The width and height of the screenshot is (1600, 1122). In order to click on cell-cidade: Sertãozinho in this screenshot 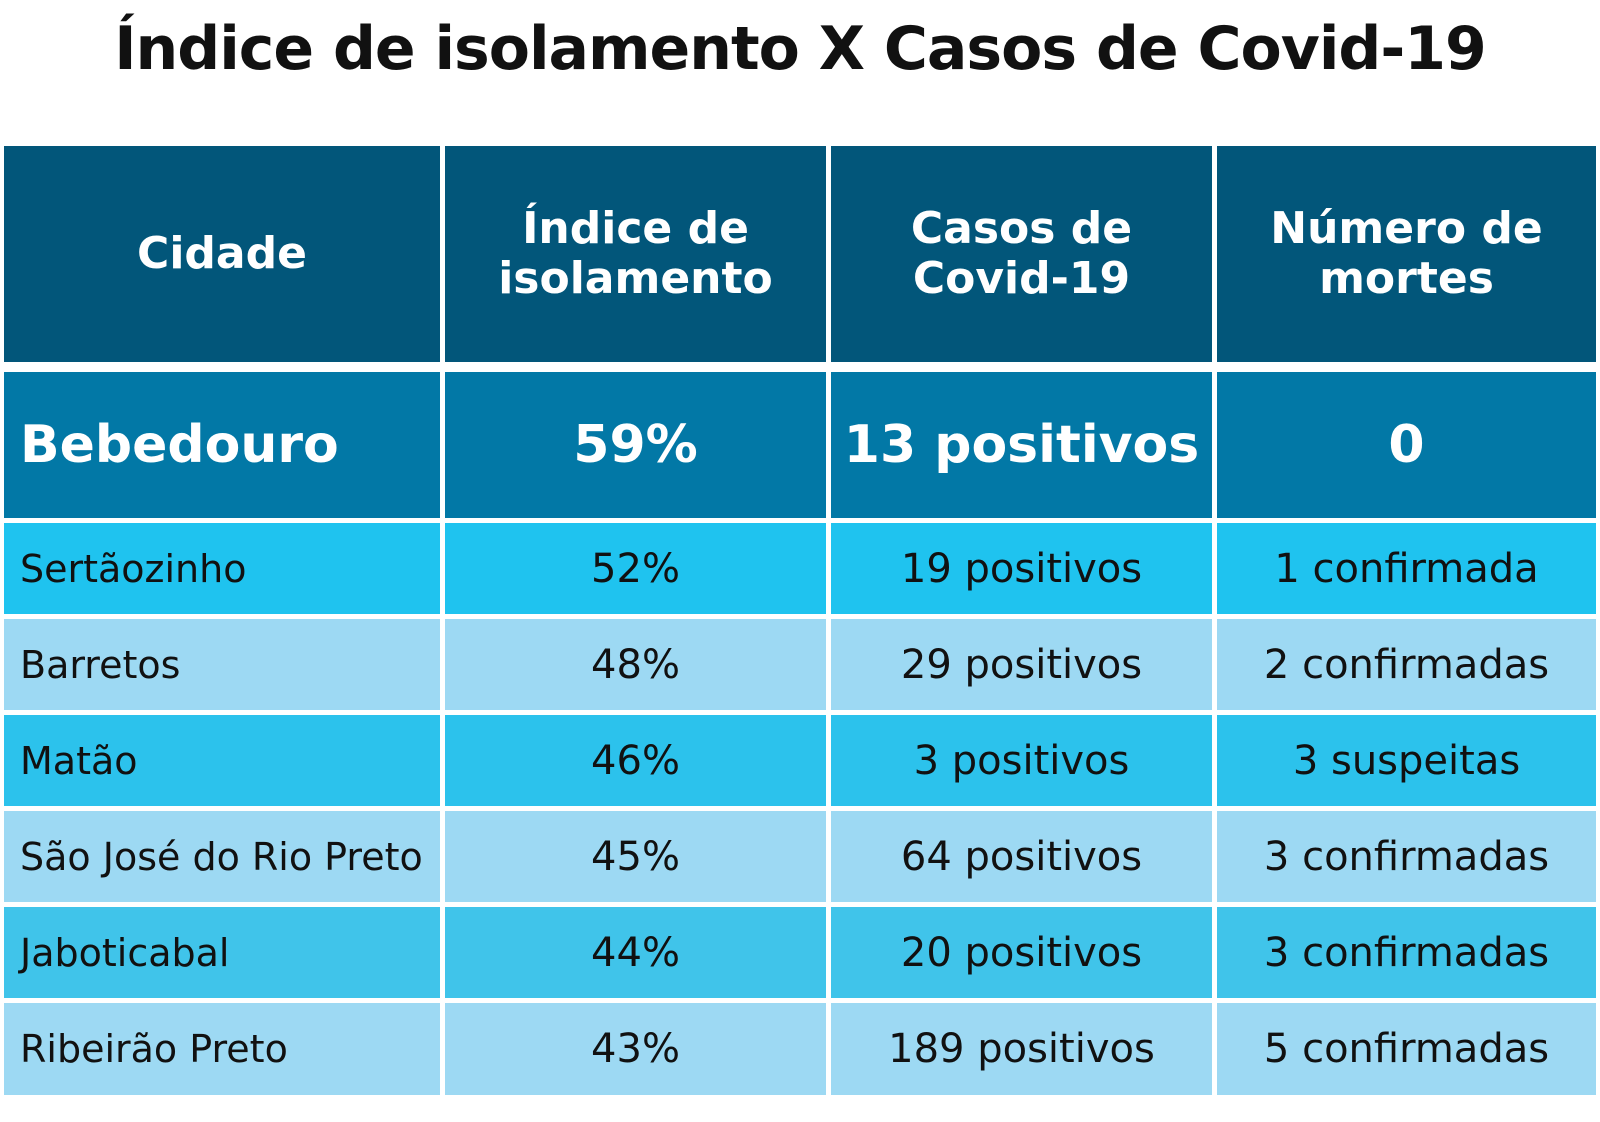, I will do `click(224, 571)`.